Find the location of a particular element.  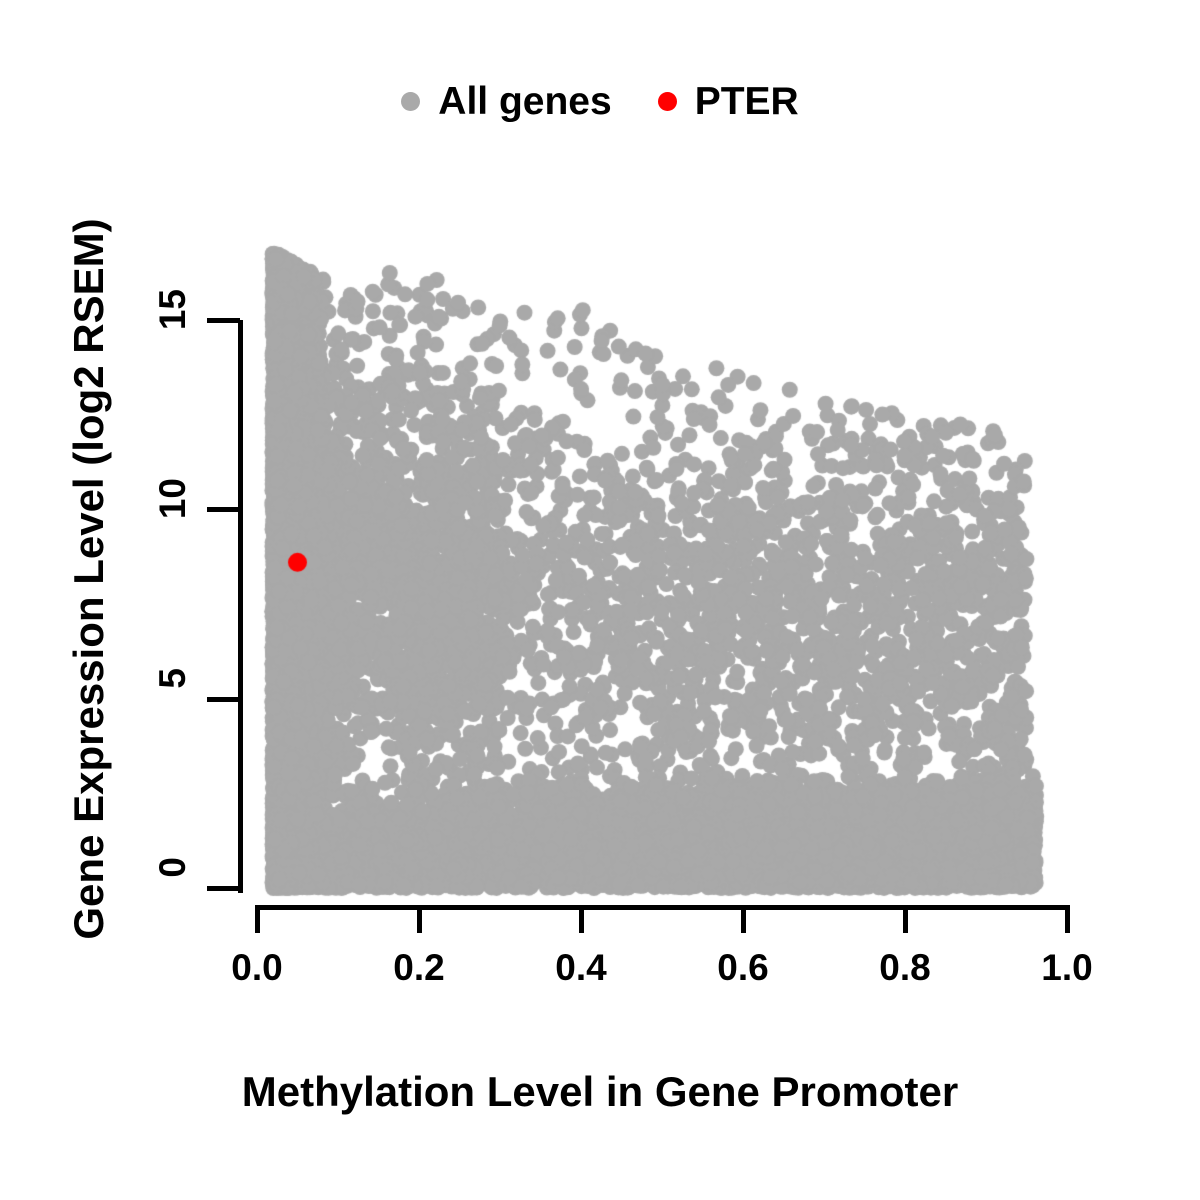

x-tick-label: 0.8 is located at coordinates (905, 967).